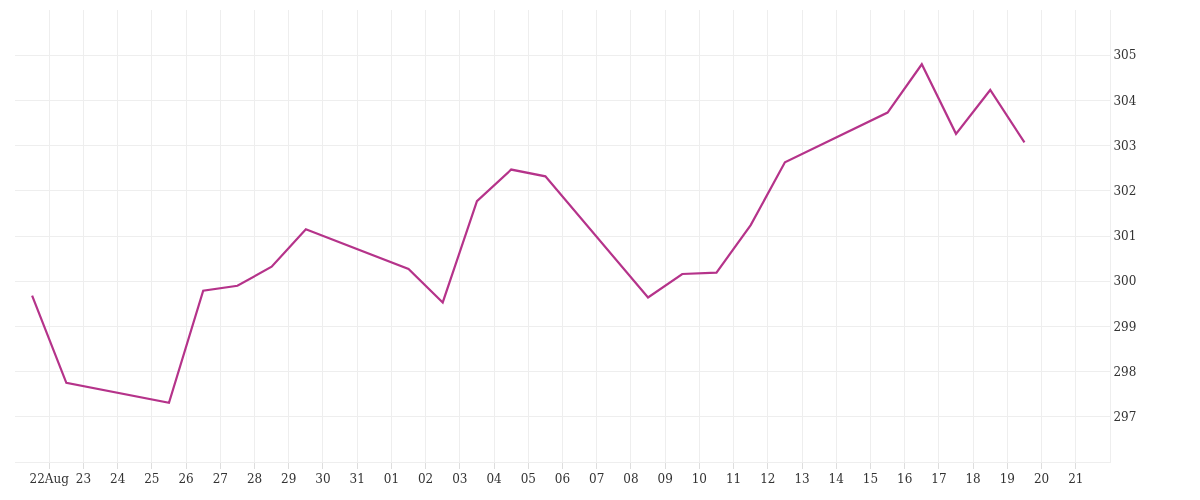 The width and height of the screenshot is (1200, 500). I want to click on x-tick-label: 08, so click(631, 479).